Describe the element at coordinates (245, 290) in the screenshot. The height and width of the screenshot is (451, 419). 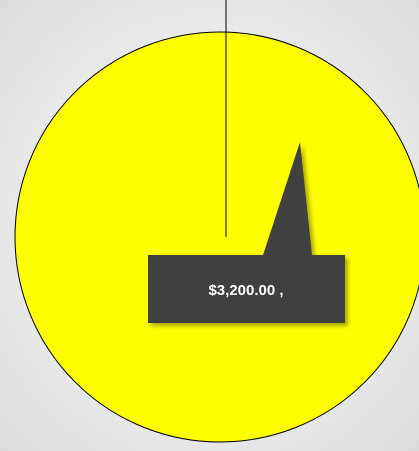
I see `data-label: $3,200.00 ,` at that location.